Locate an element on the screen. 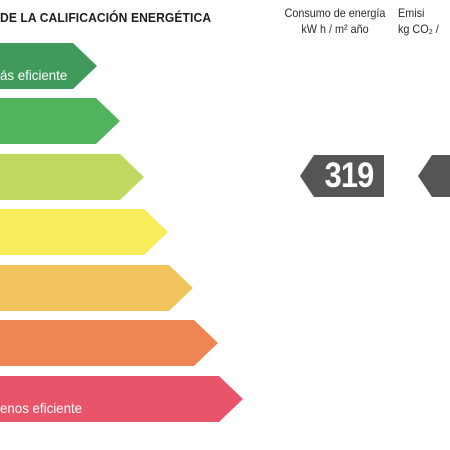  emissions-rating-value is located at coordinates (442, 176).